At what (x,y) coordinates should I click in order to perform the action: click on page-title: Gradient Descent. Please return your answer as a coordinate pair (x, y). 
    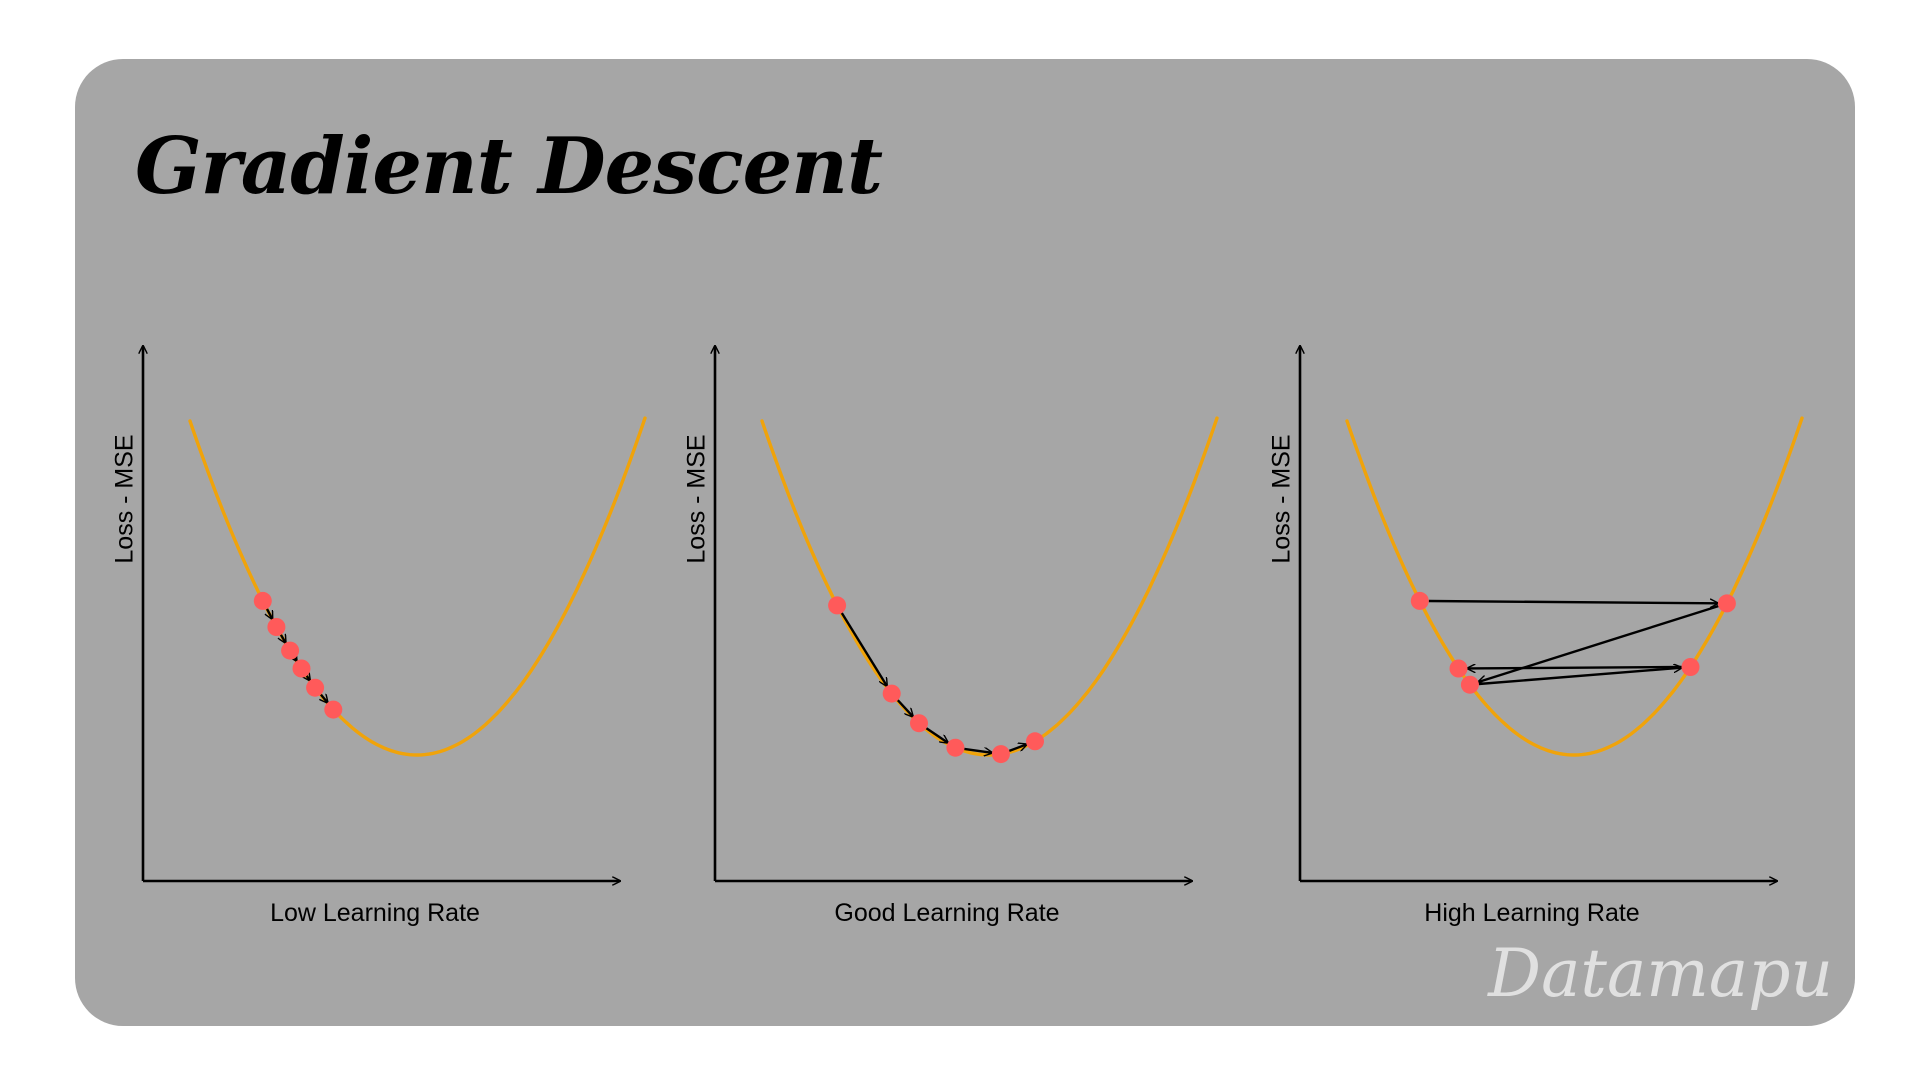
    Looking at the image, I should click on (509, 166).